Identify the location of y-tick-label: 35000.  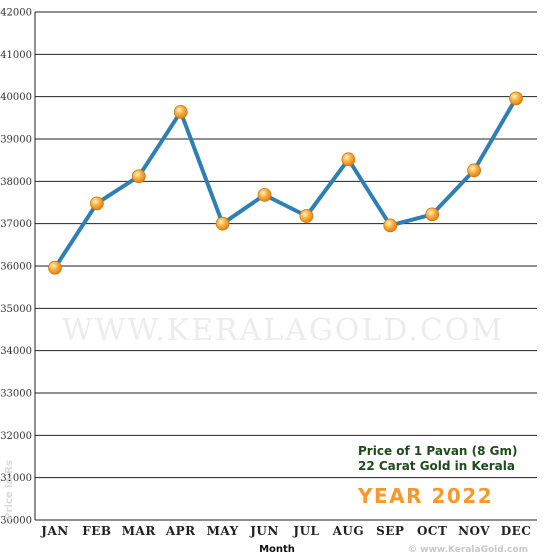
(16, 309).